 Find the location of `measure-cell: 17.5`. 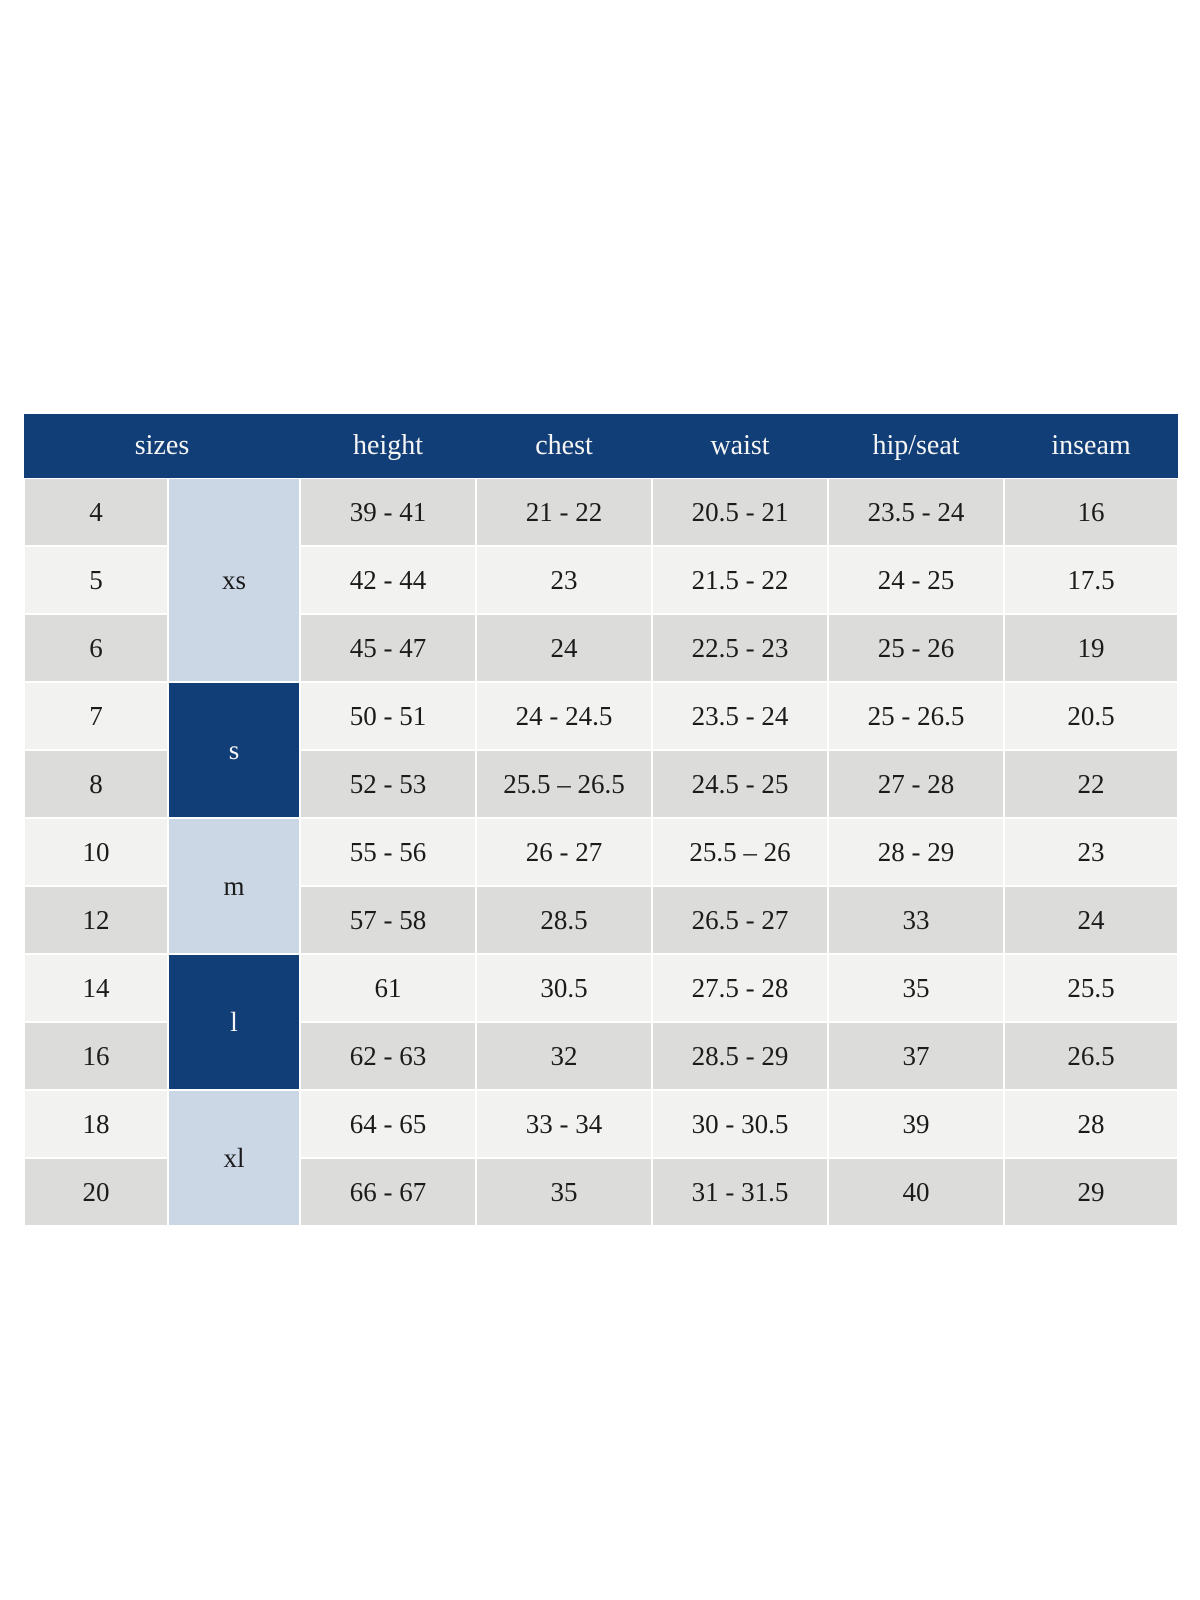

measure-cell: 17.5 is located at coordinates (1091, 580).